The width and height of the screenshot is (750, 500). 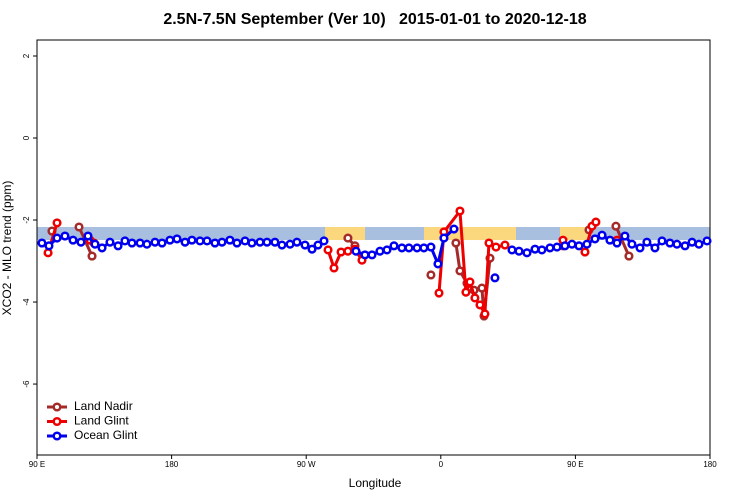 I want to click on y-tick-label: 0, so click(x=26, y=137).